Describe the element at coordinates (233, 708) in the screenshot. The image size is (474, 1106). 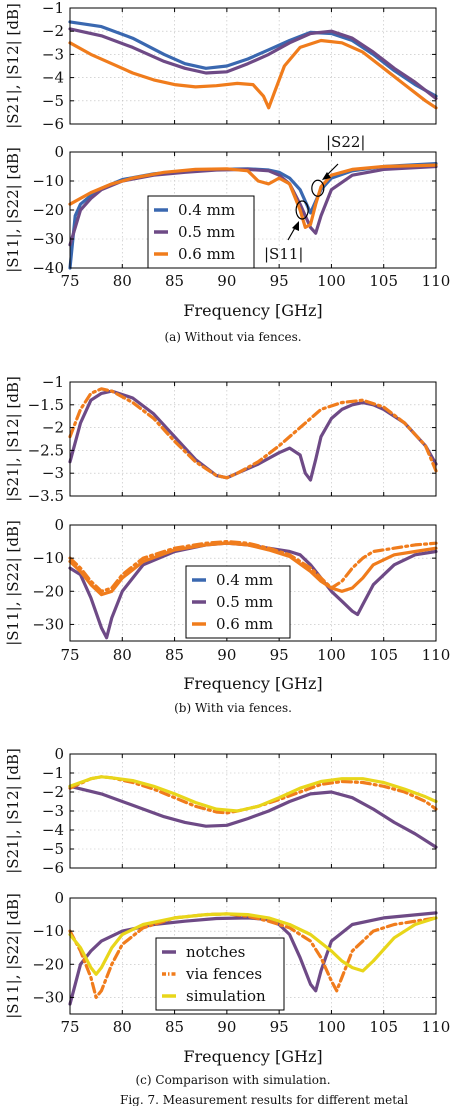
I see `panel-caption: (b) With via fences.` at that location.